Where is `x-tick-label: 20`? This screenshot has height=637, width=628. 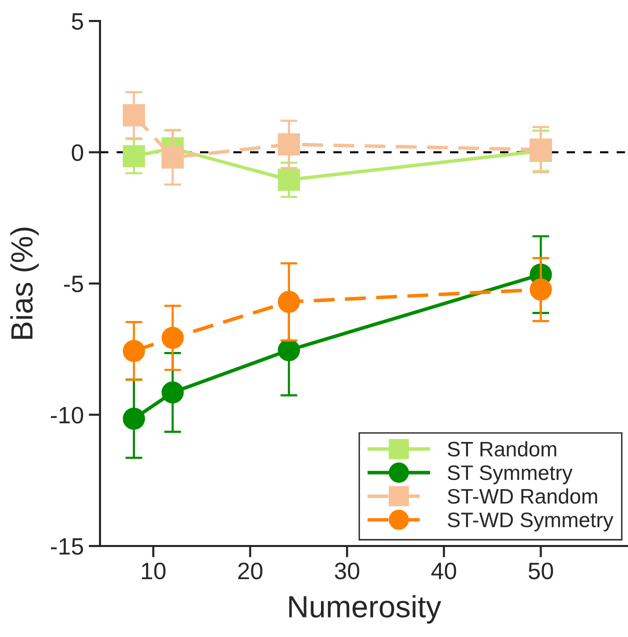
x-tick-label: 20 is located at coordinates (250, 571).